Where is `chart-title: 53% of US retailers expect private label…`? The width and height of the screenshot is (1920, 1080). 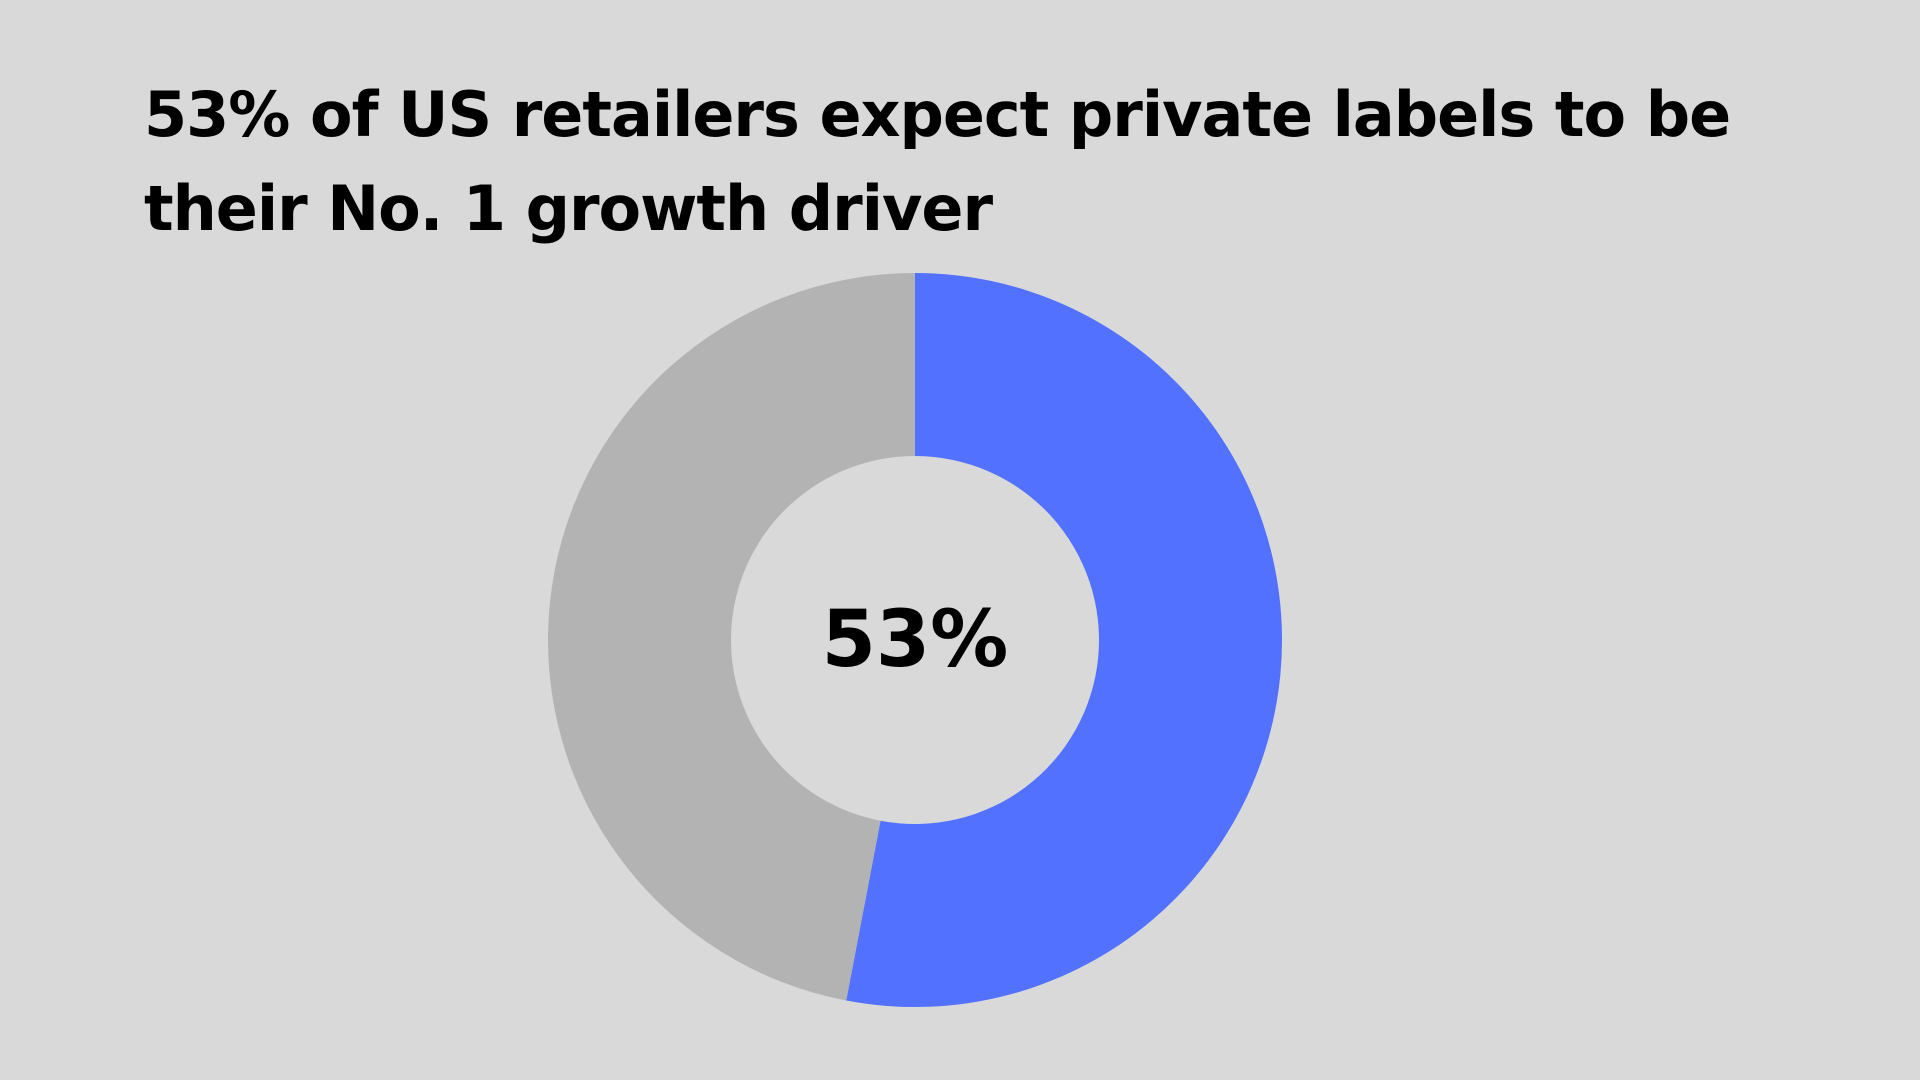
chart-title: 53% of US retailers expect private label… is located at coordinates (937, 161).